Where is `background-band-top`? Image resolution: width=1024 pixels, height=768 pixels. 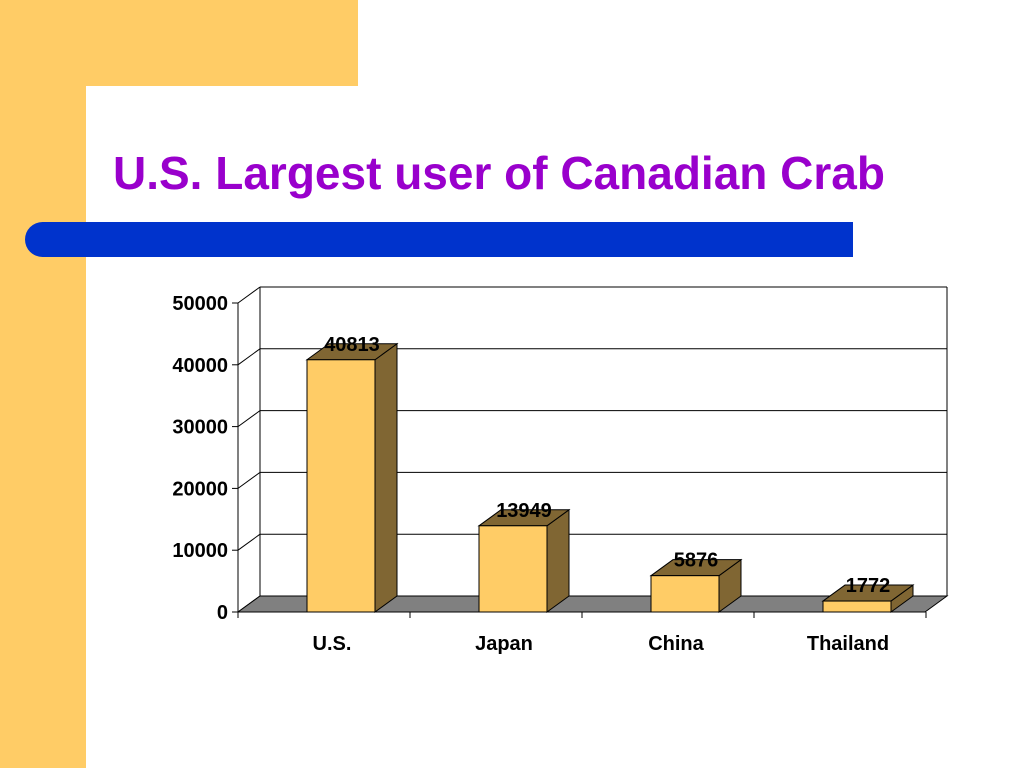
background-band-top is located at coordinates (179, 43).